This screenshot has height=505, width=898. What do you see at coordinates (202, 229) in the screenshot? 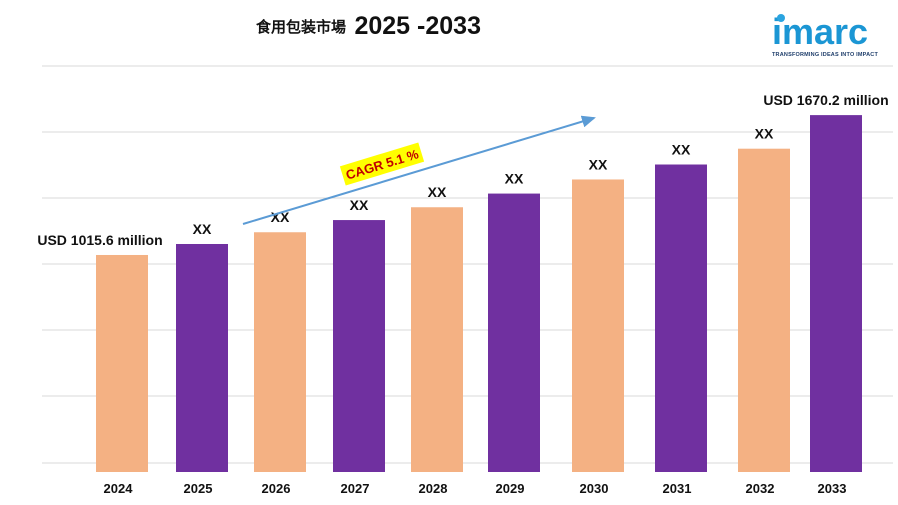
I see `data-label-2025: XX` at bounding box center [202, 229].